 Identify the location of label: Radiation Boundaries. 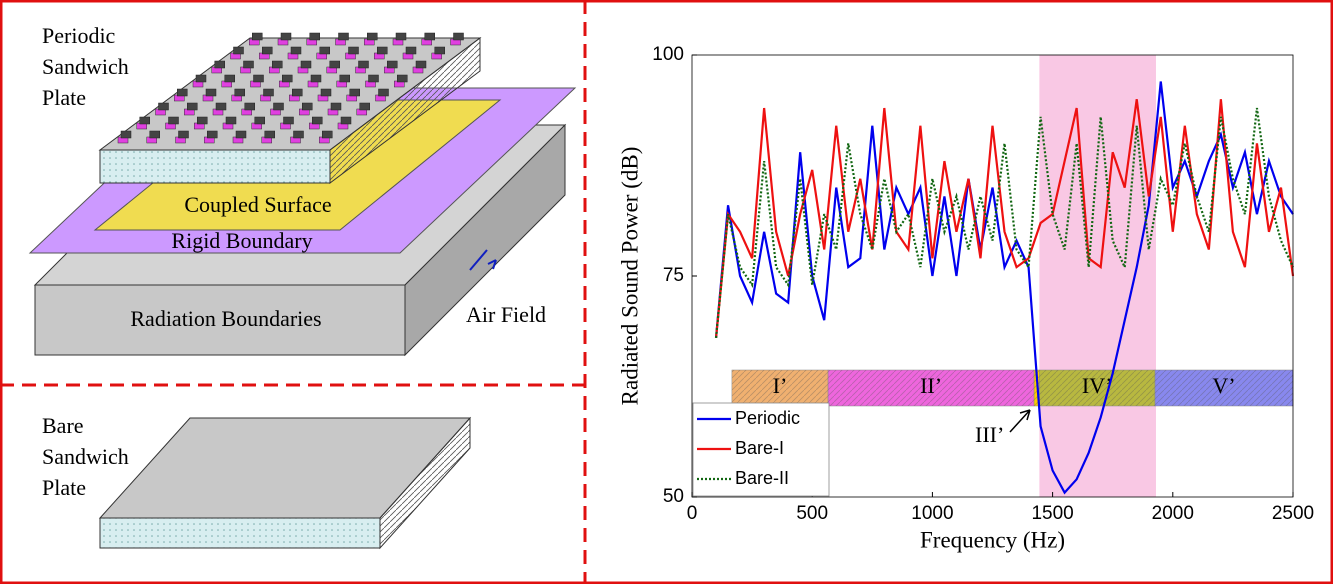
(225, 318).